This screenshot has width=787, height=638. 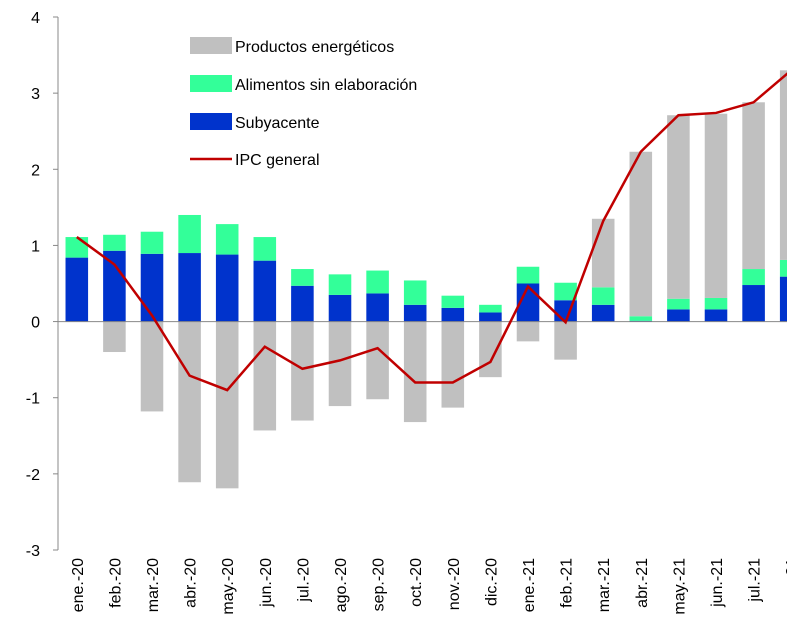 I want to click on legend-label: Productos energéticos, so click(x=314, y=47).